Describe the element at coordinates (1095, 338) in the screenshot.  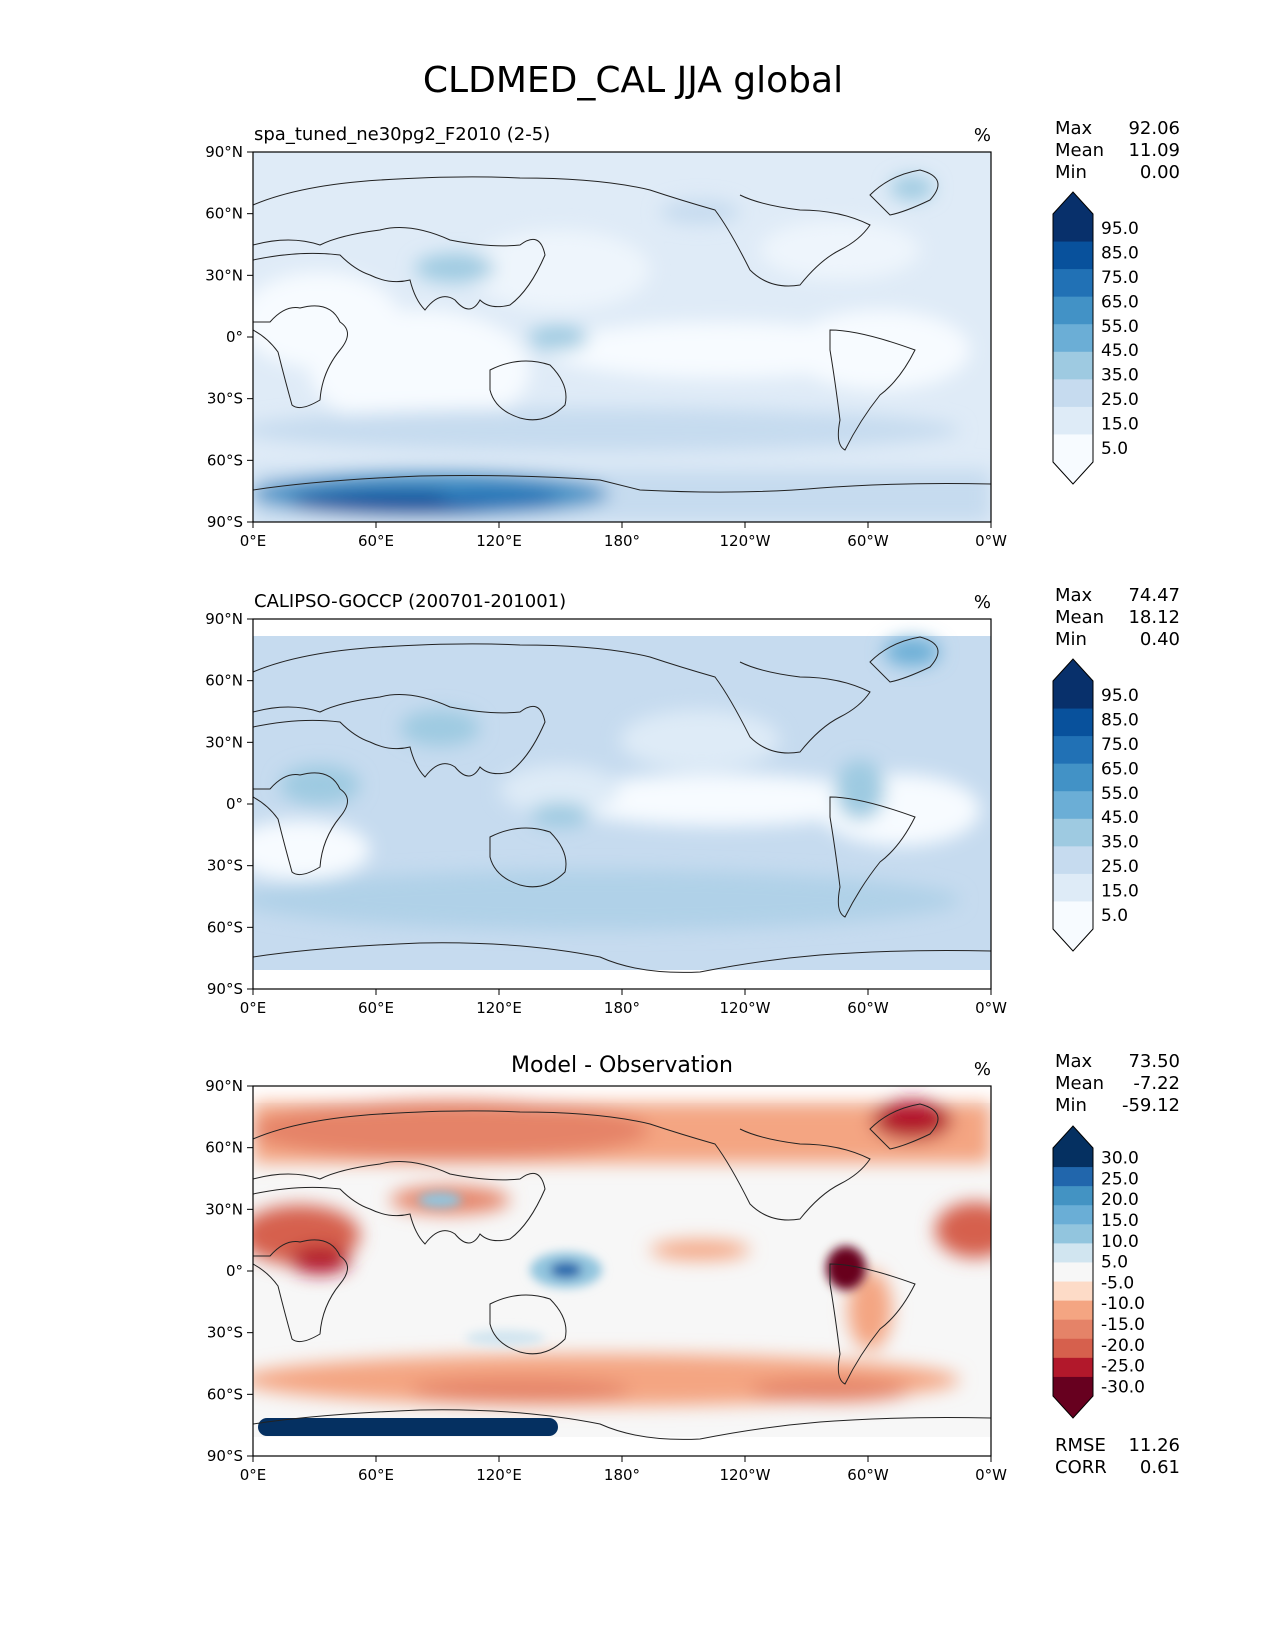
I see `colorbar-model: 95.0 85.0 75.0 65.0 55.0 45.0 35.0 25.0 15.0 5.0` at that location.